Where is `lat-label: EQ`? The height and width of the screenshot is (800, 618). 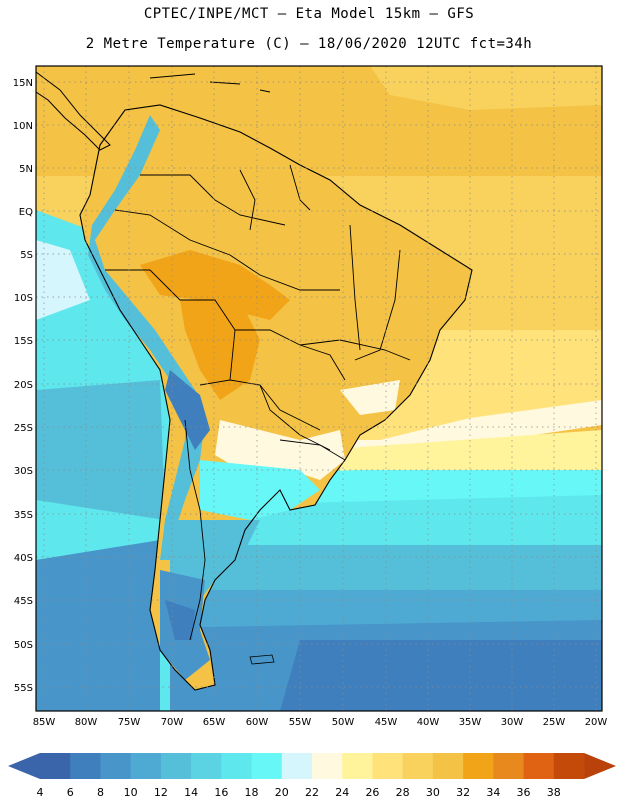 lat-label: EQ is located at coordinates (26, 212).